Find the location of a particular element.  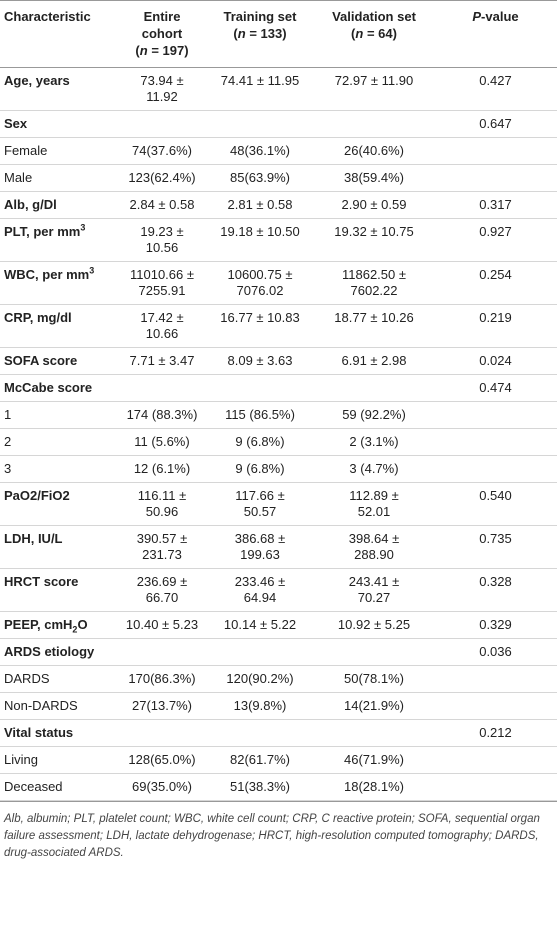

table-cell: 0.328 is located at coordinates (495, 590).